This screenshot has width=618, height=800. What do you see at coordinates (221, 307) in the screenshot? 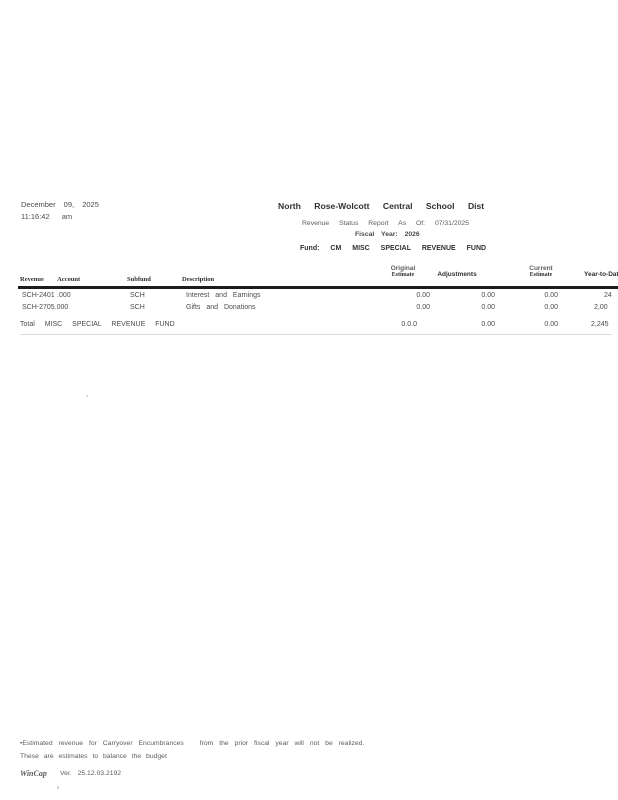
I see `row-description: Gifts and Donations` at bounding box center [221, 307].